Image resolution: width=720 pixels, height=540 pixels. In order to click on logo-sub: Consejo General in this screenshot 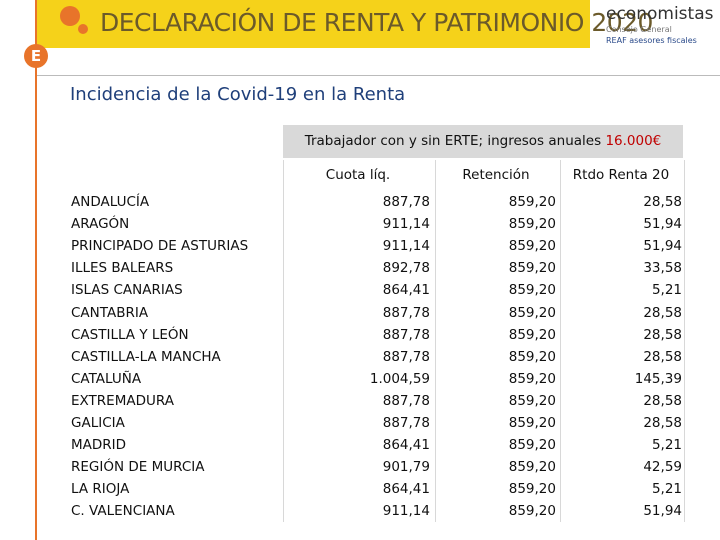, I will do `click(639, 29)`.